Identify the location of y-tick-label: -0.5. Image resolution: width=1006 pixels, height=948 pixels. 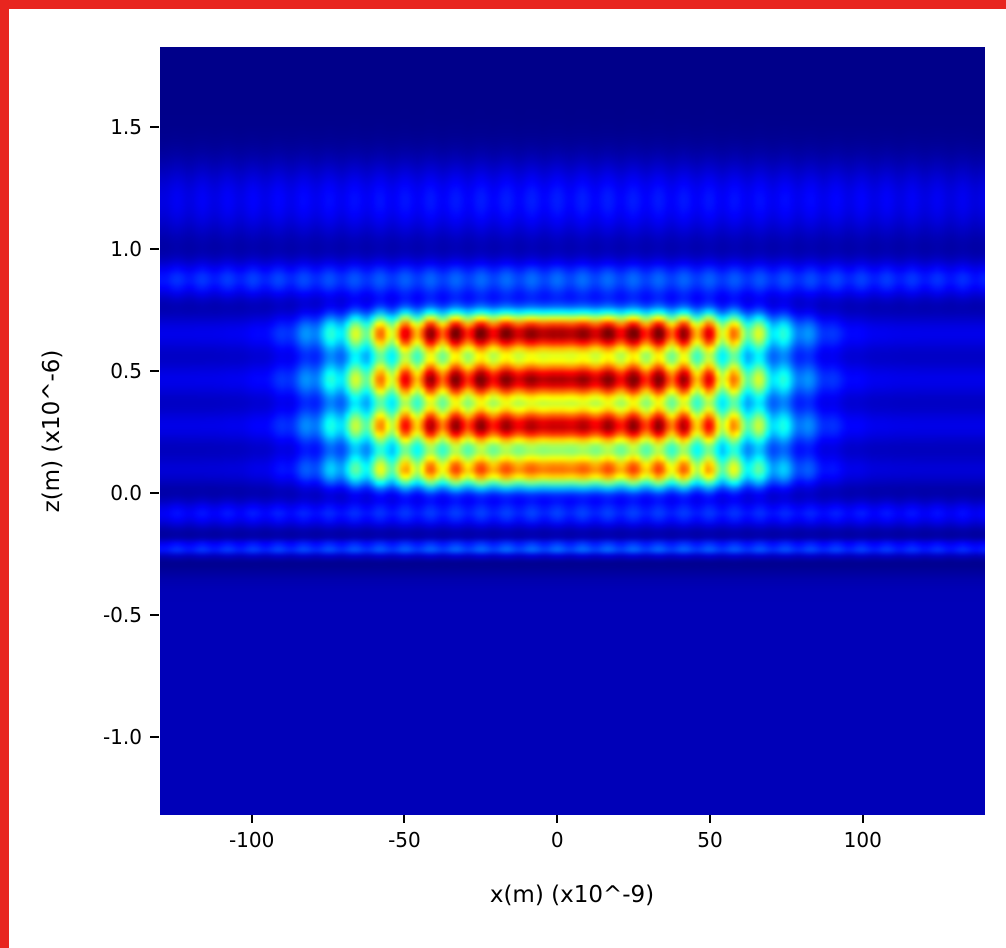
(122, 615).